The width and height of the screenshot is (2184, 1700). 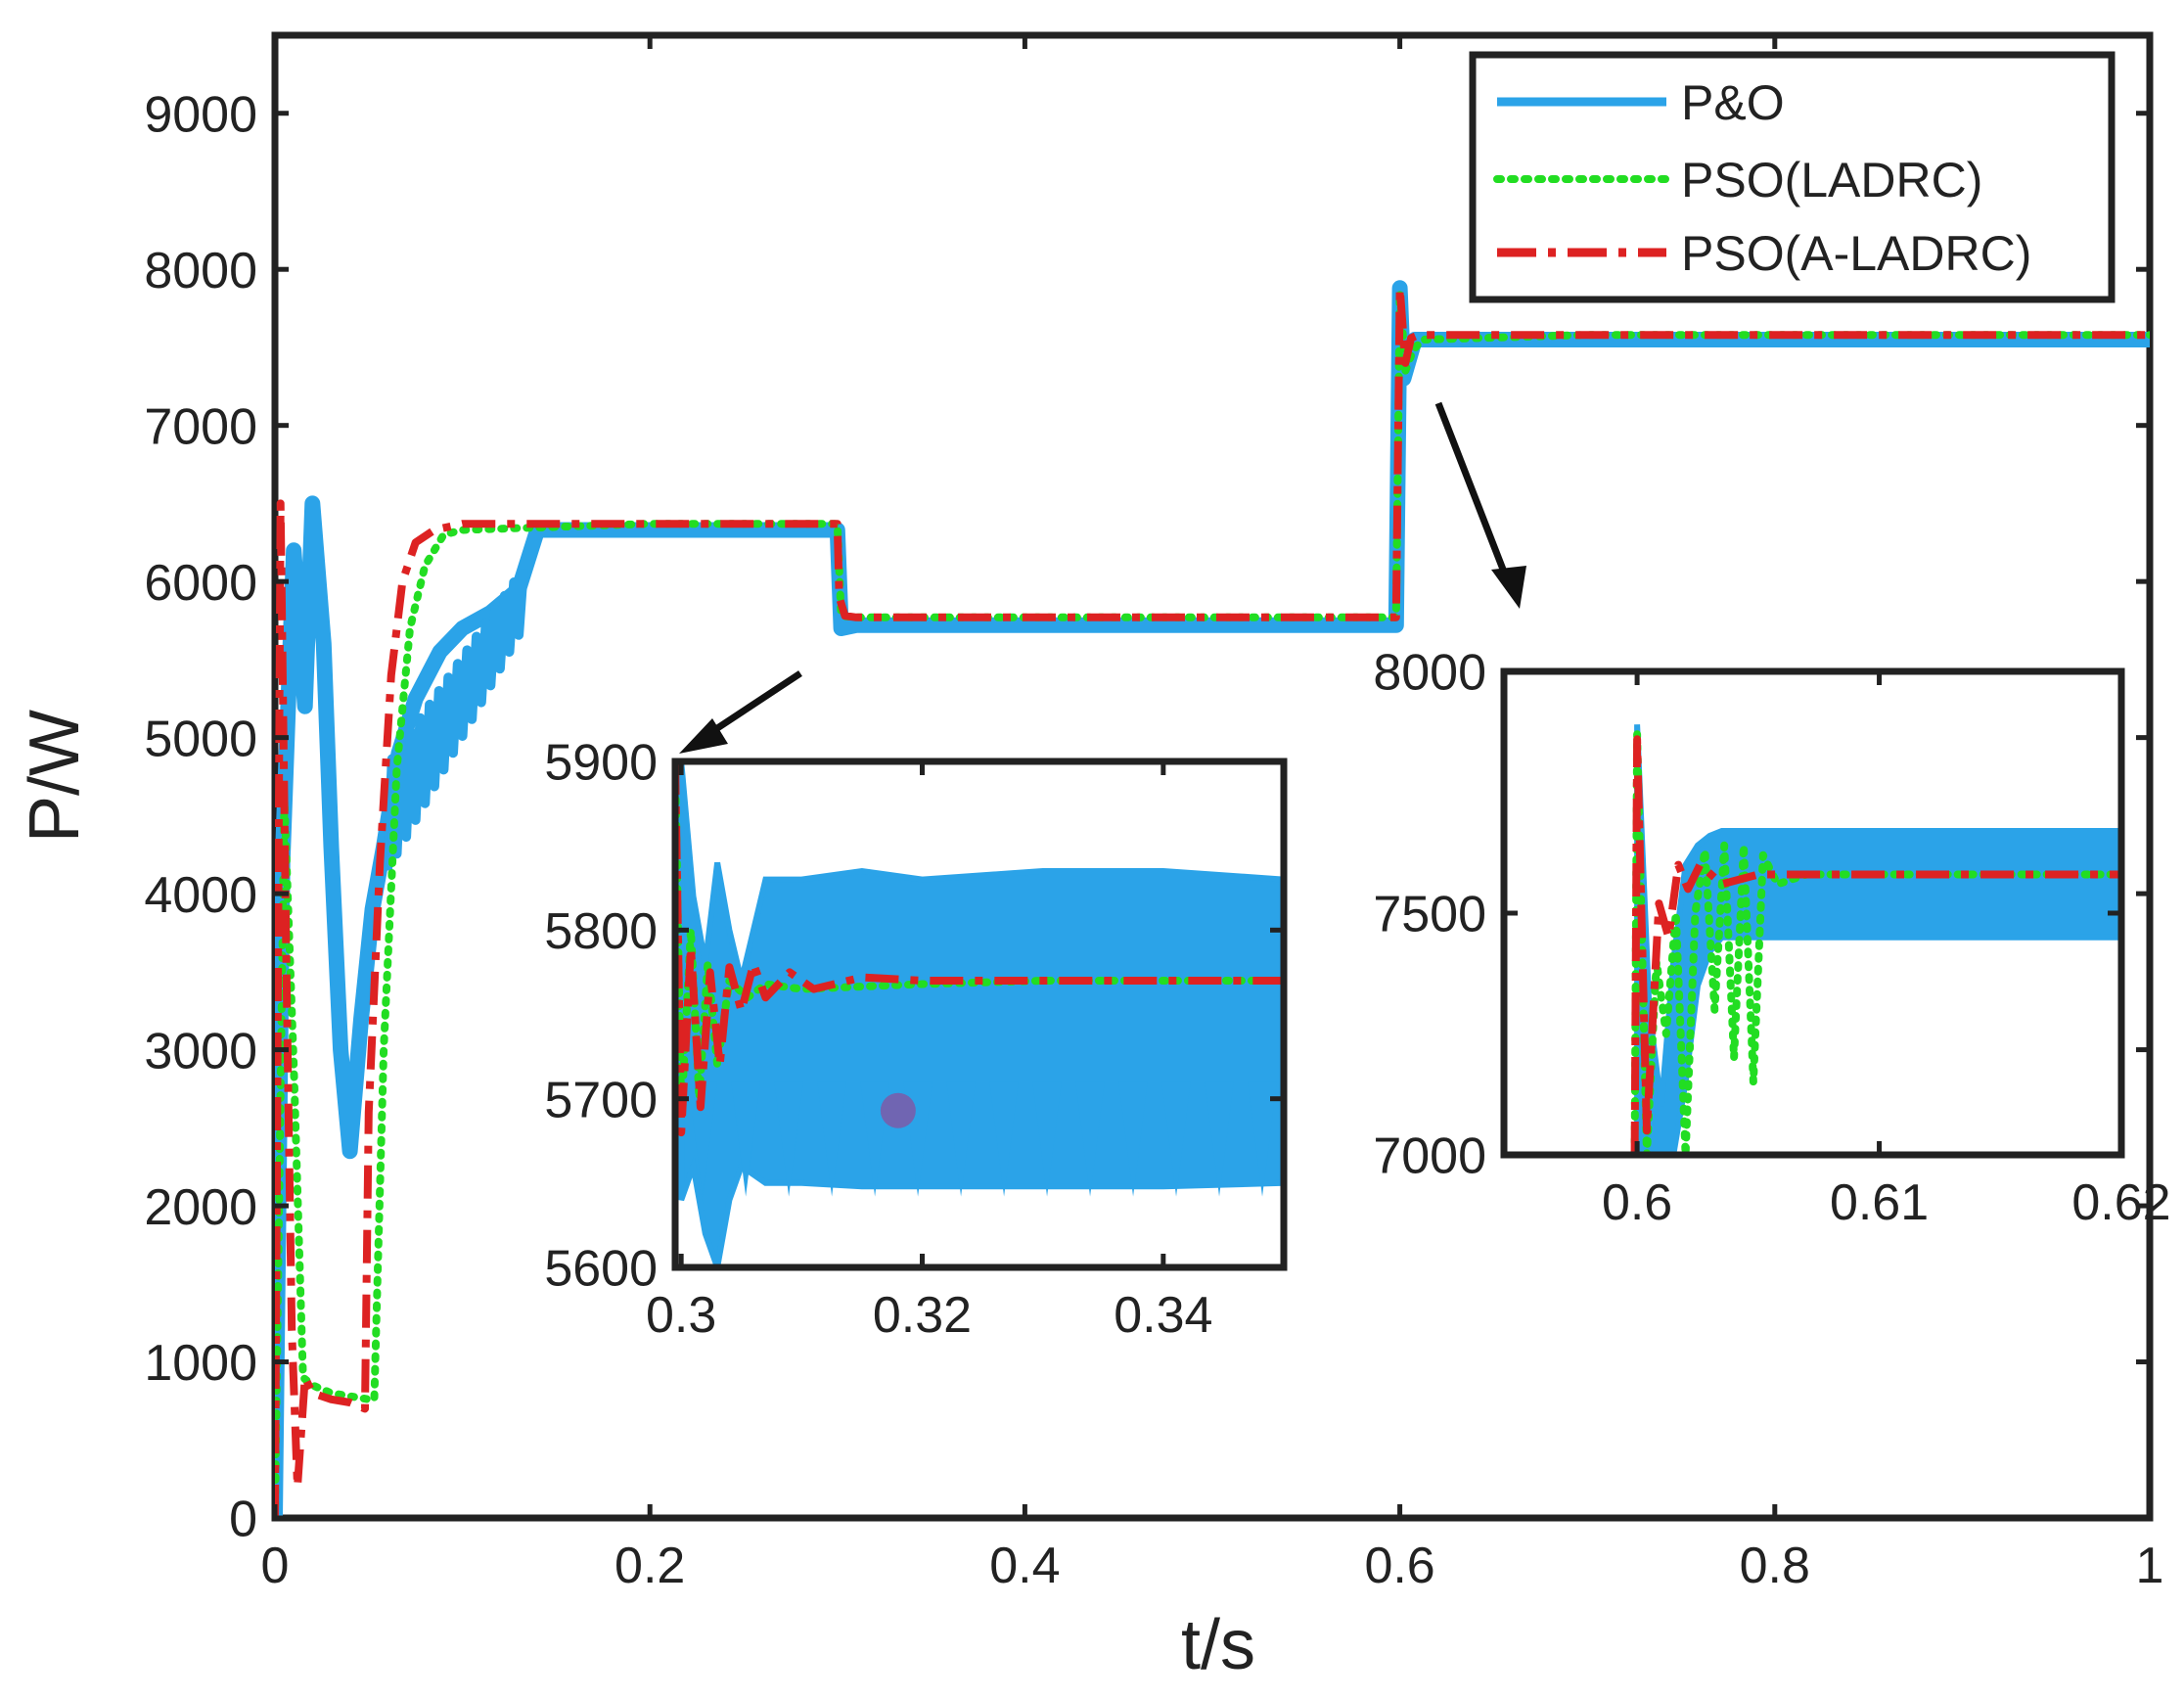 I want to click on main-ytick-label: 3000, so click(x=200, y=1051).